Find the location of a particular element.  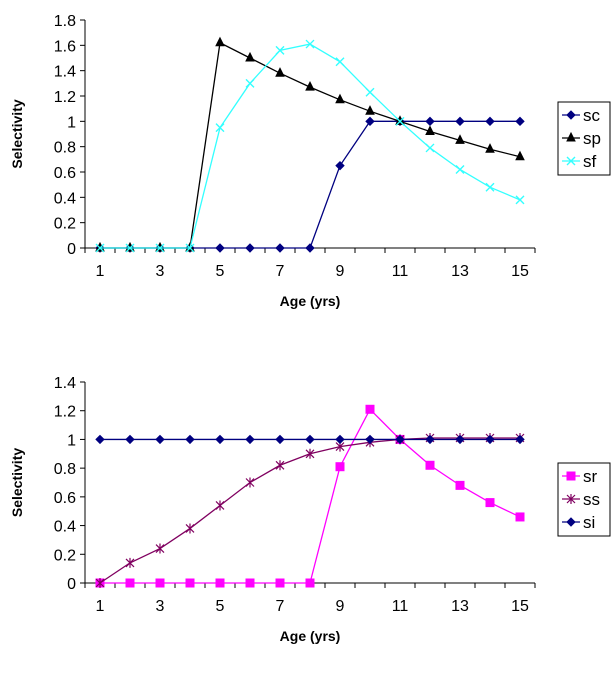

x-tick-label: 11 is located at coordinates (400, 271).